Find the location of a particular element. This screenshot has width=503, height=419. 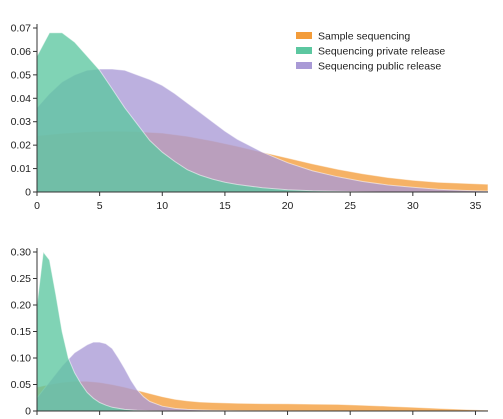

x-tick-label: 20 is located at coordinates (288, 206).